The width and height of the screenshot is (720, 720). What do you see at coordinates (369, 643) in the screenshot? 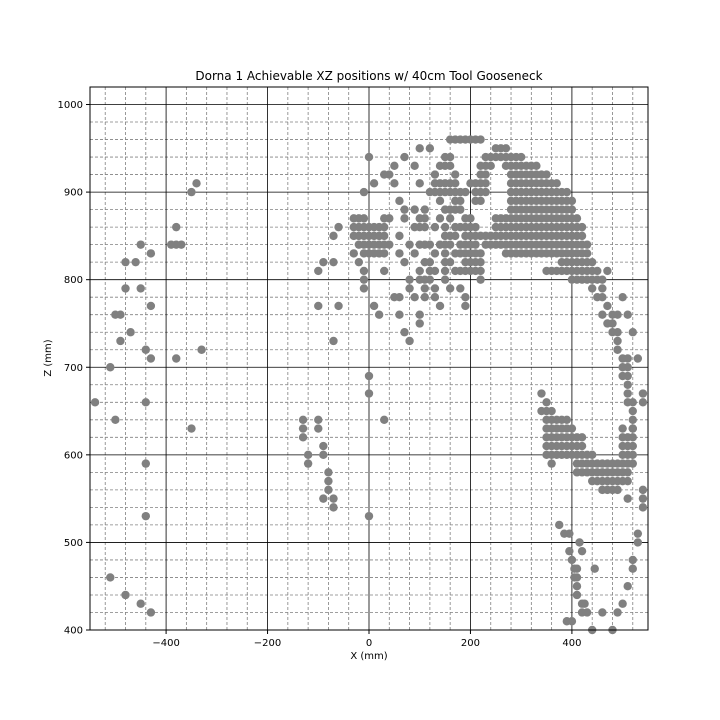
I see `x-tick-label: 0` at bounding box center [369, 643].